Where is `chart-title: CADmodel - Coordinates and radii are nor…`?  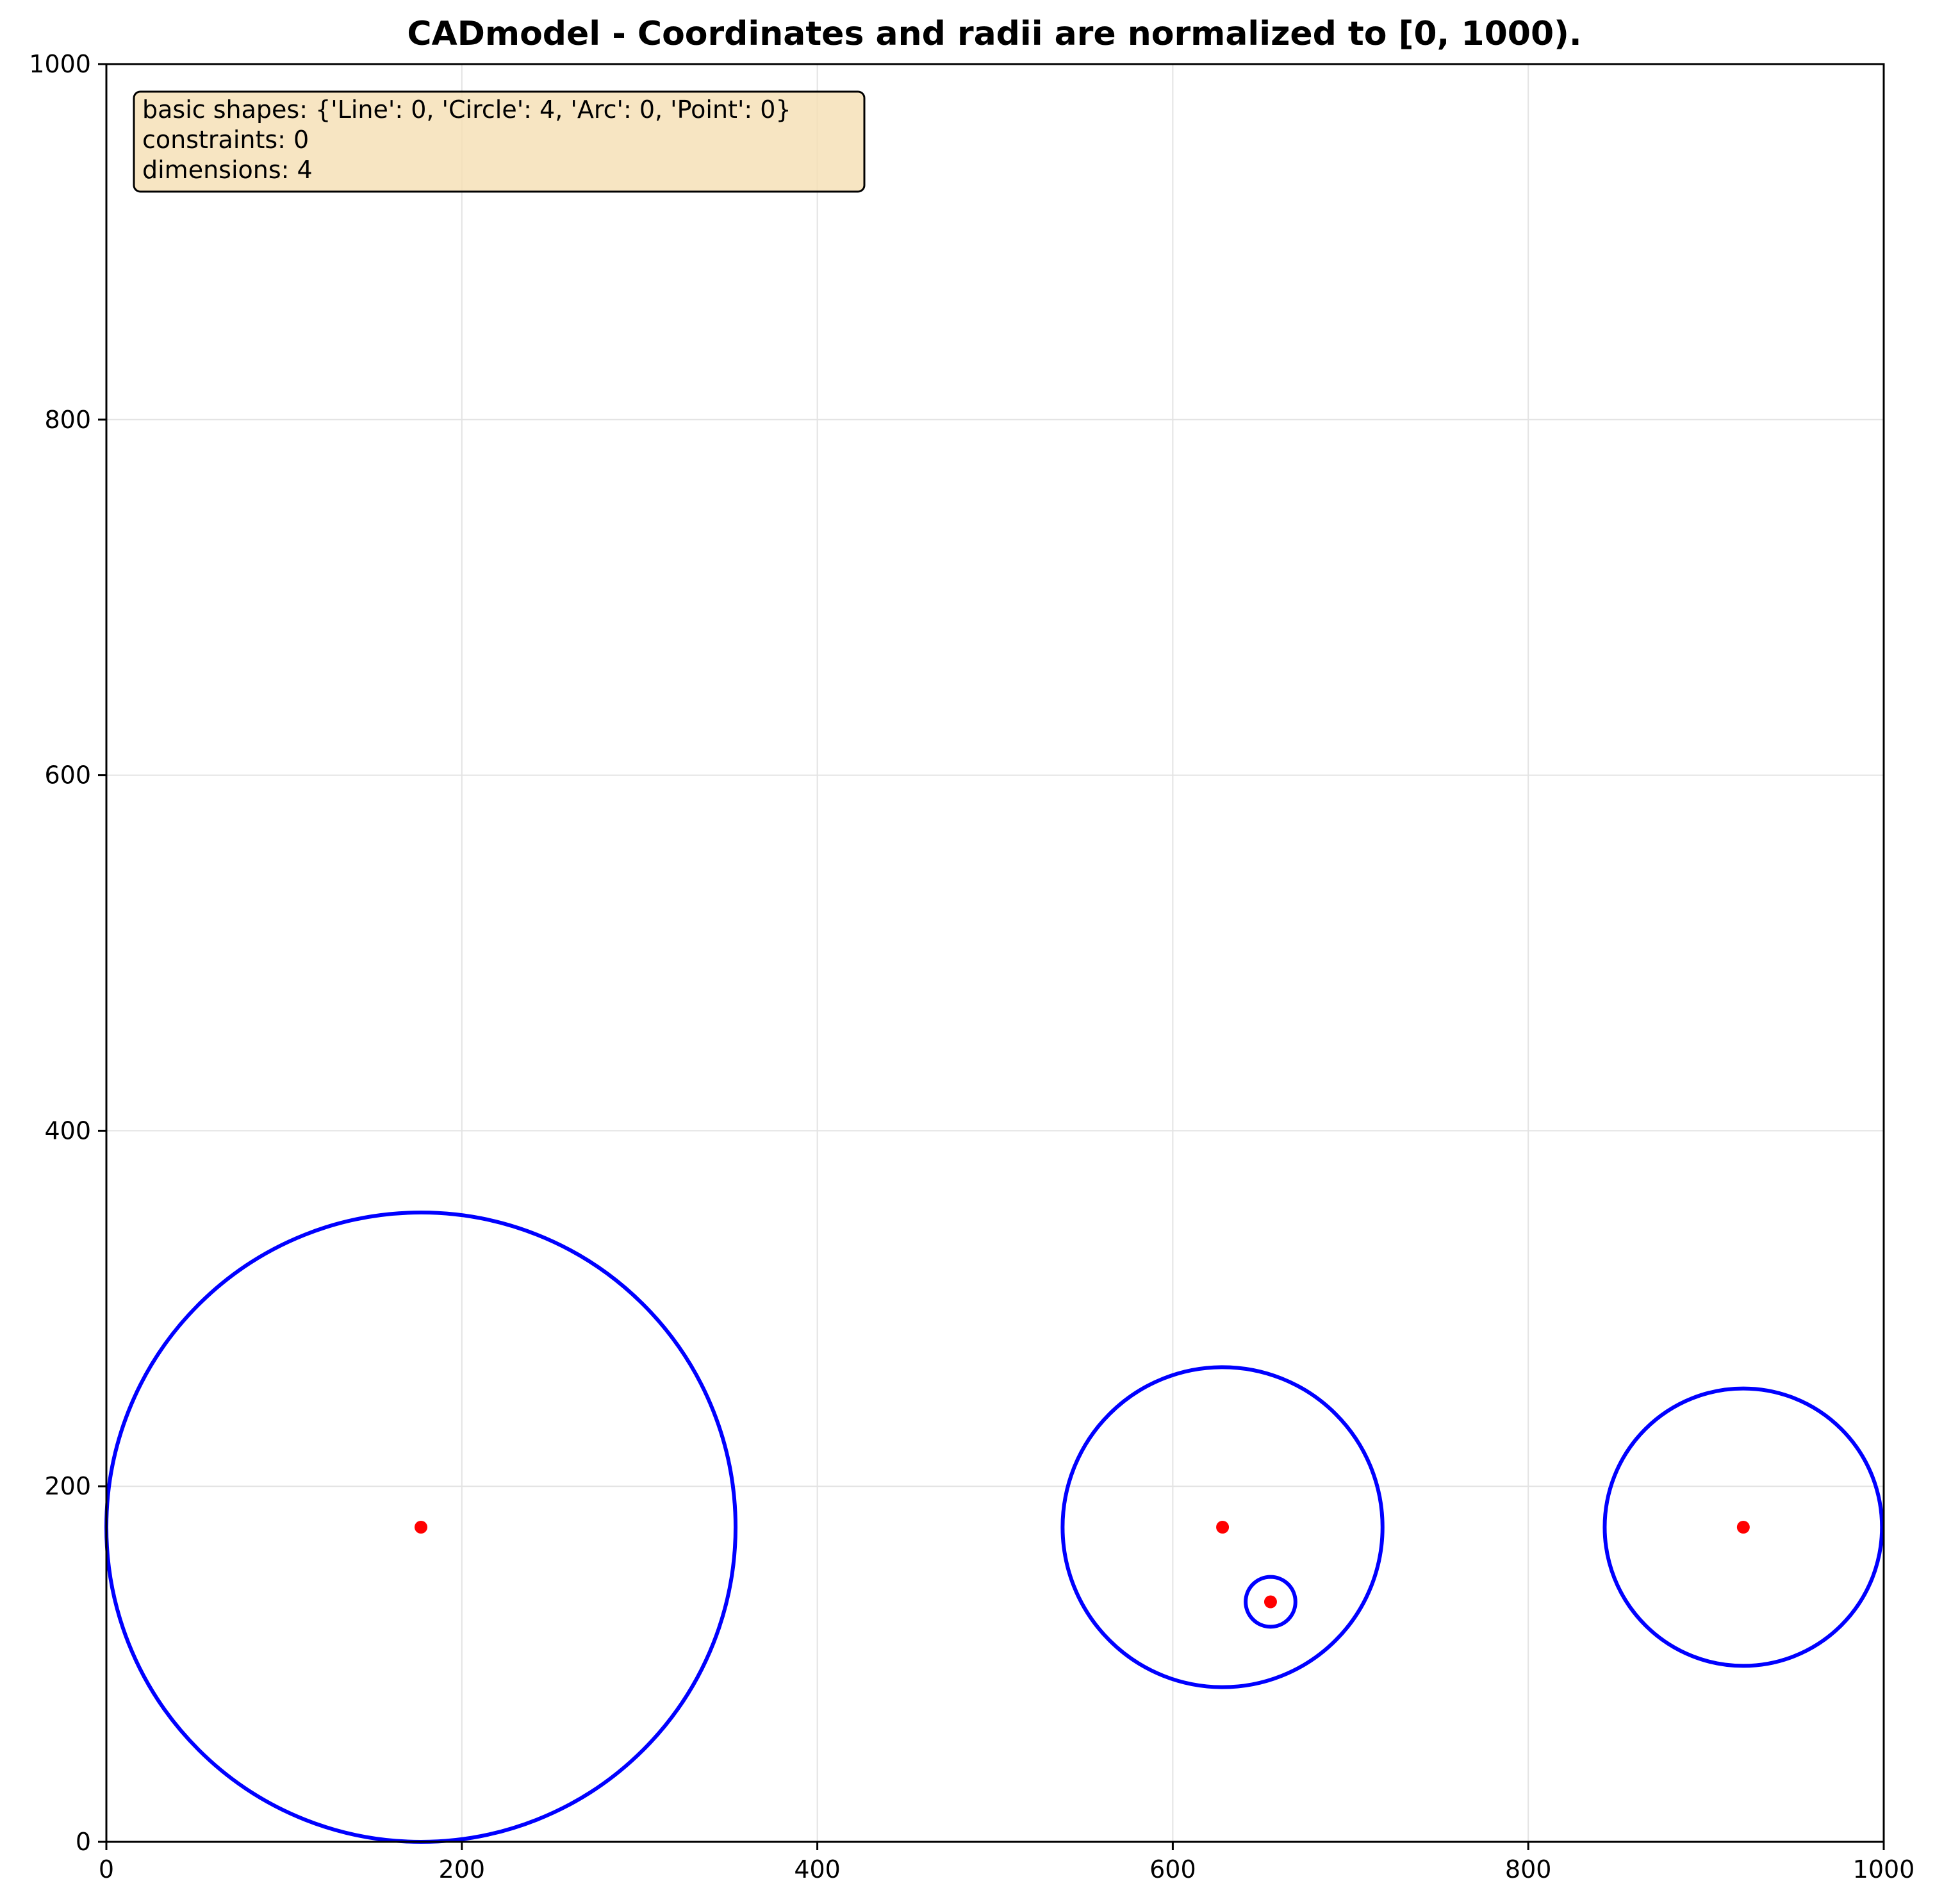
chart-title: CADmodel - Coordinates and radii are nor… is located at coordinates (994, 34).